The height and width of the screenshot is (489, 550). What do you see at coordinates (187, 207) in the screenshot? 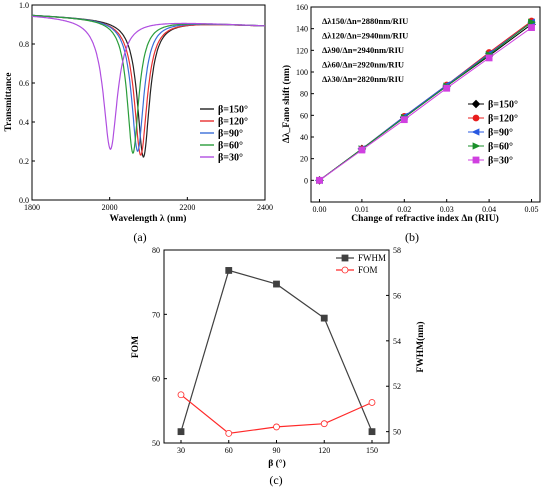
I see `panel-a-x-tick-label: 2200` at bounding box center [187, 207].